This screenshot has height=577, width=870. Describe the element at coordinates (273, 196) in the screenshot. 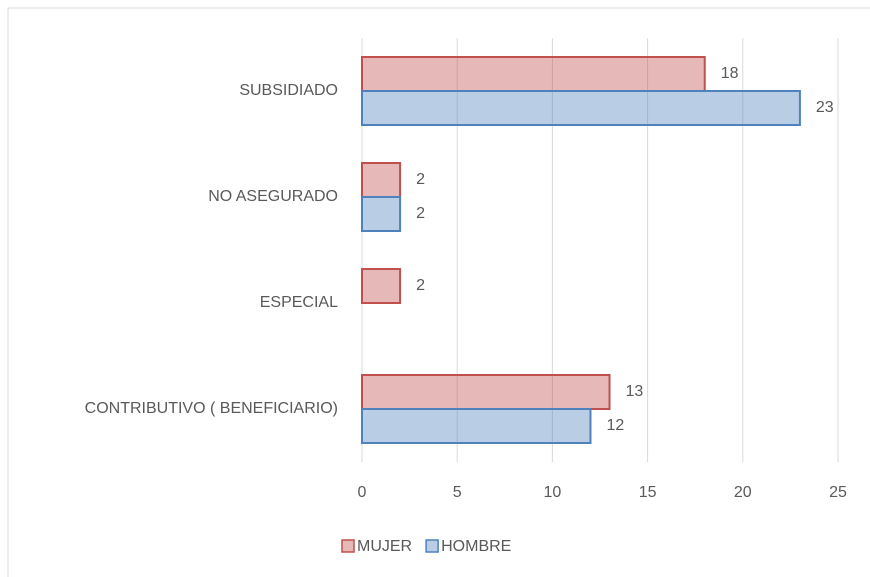

I see `y-tick-label: NO ASEGURADO` at that location.